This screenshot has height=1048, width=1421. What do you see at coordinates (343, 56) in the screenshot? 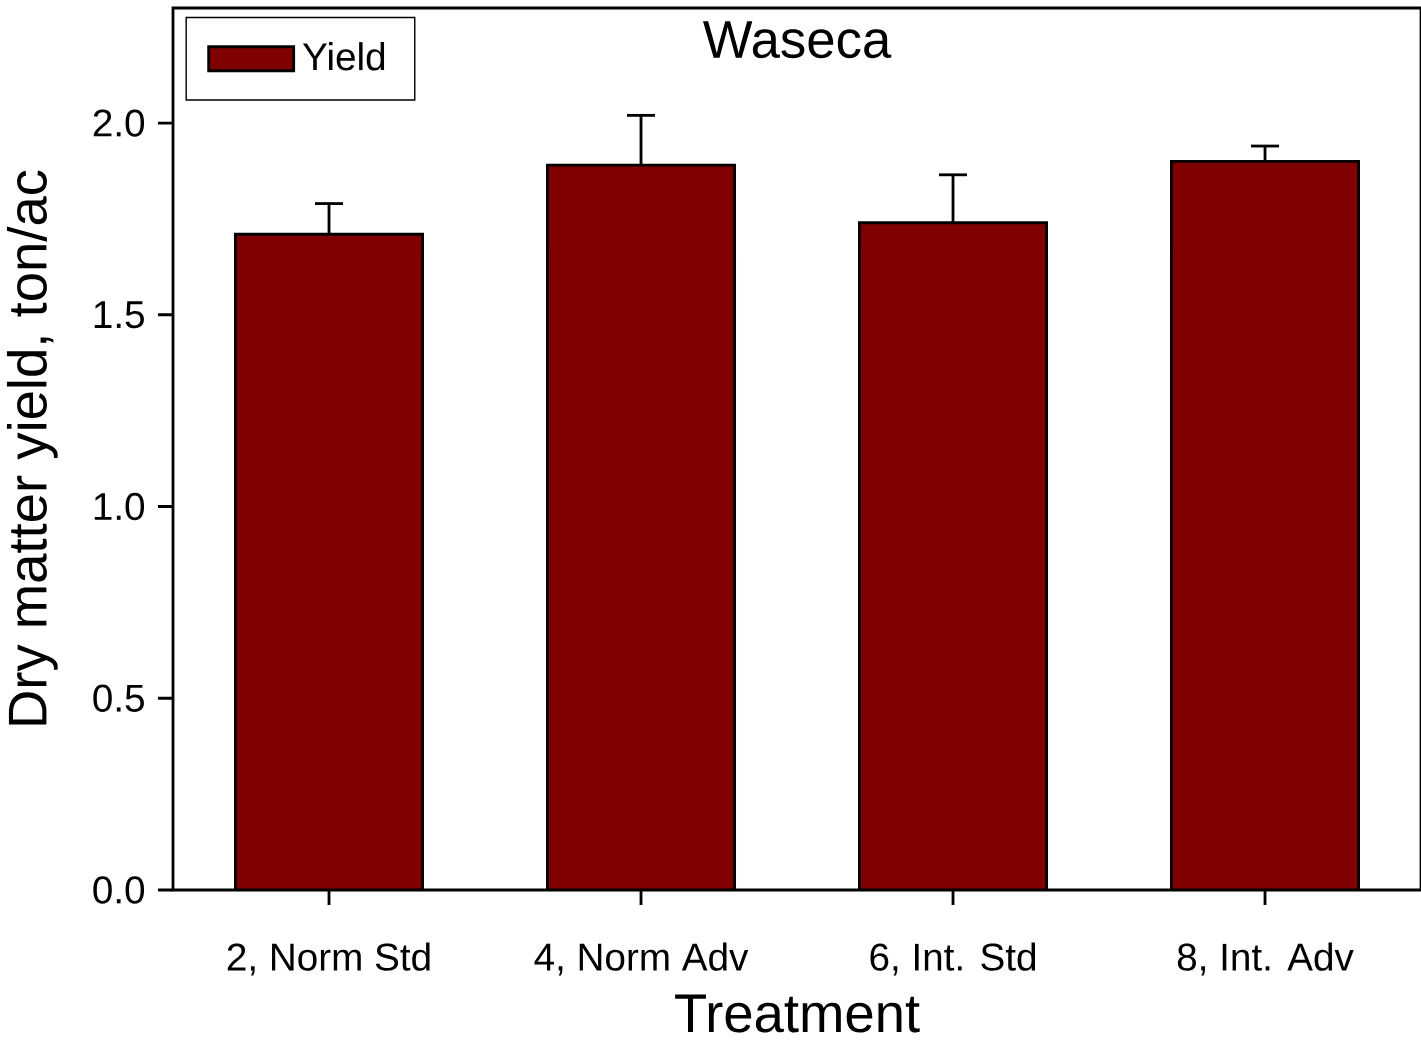
I see `legend-label: Yield` at bounding box center [343, 56].